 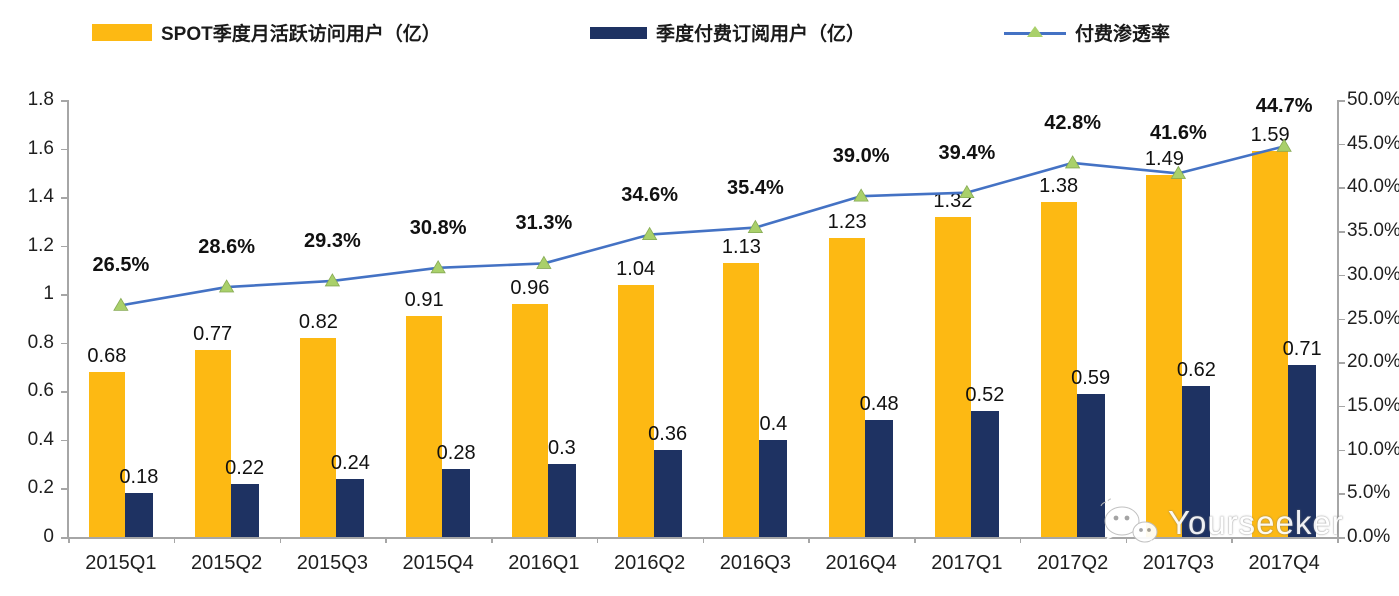 What do you see at coordinates (332, 563) in the screenshot?
I see `x-axis-label: 2015Q3` at bounding box center [332, 563].